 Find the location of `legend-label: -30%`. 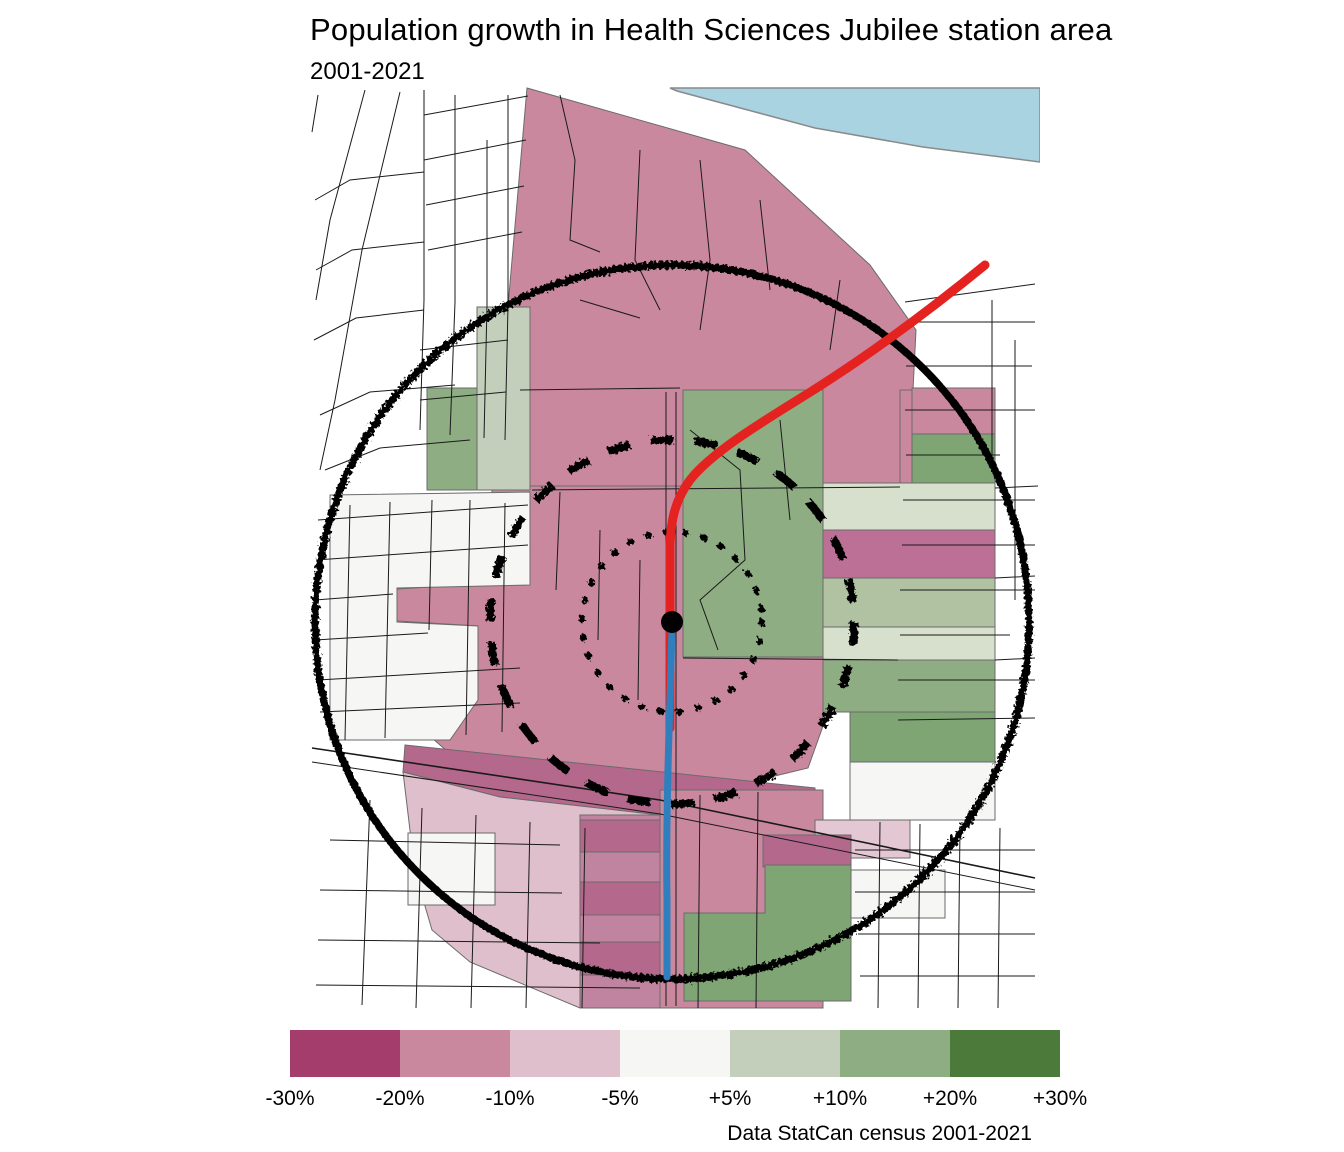

legend-label: -30% is located at coordinates (290, 1098).